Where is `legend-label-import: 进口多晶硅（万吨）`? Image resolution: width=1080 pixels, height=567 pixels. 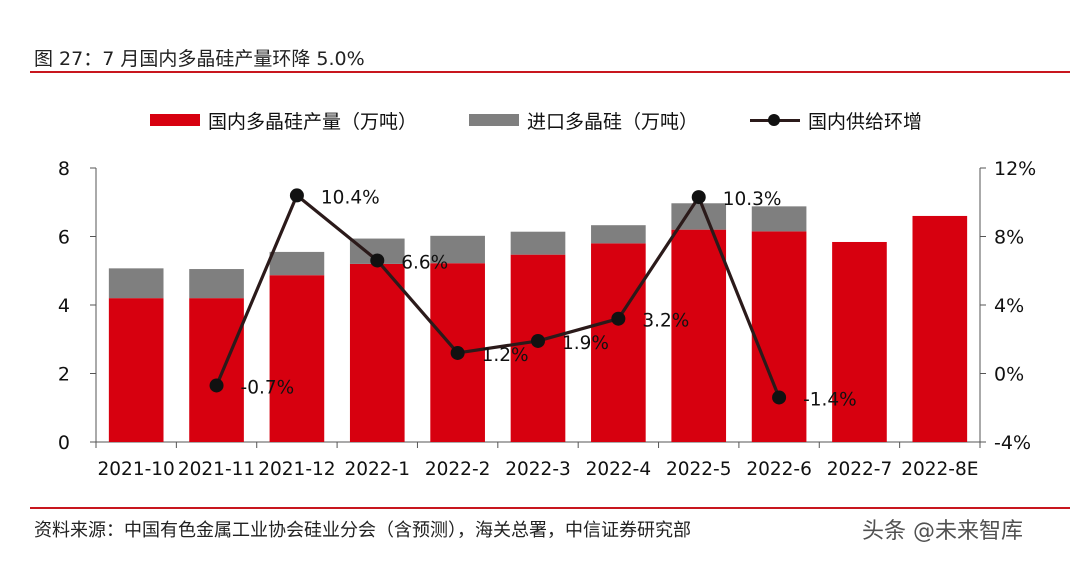
legend-label-import: 进口多晶硅（万吨） is located at coordinates (613, 121).